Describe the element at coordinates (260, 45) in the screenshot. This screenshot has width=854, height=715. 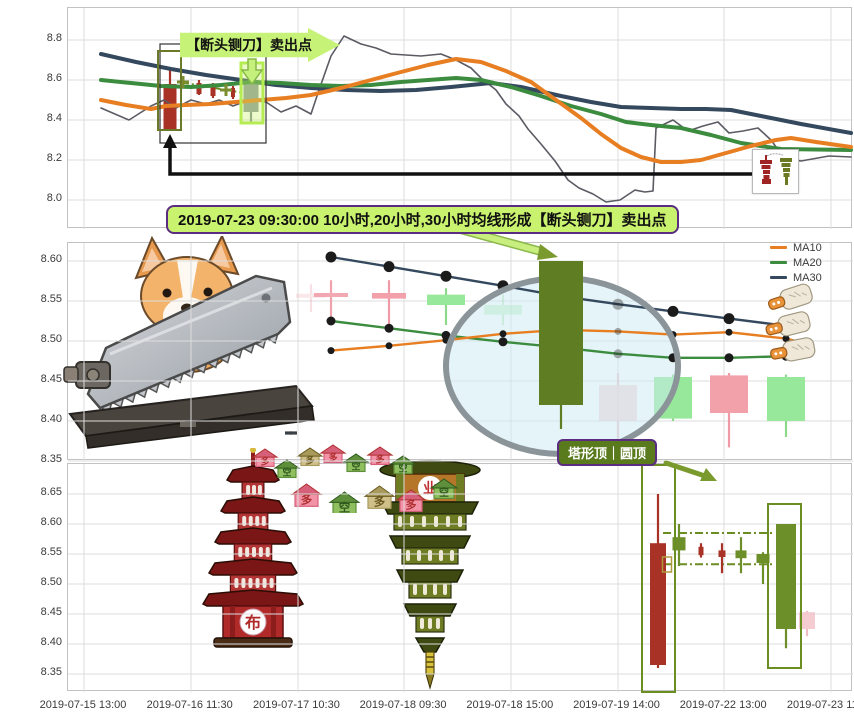
I see `guillotine-sell-banner: 【断头铡刀】卖出点` at that location.